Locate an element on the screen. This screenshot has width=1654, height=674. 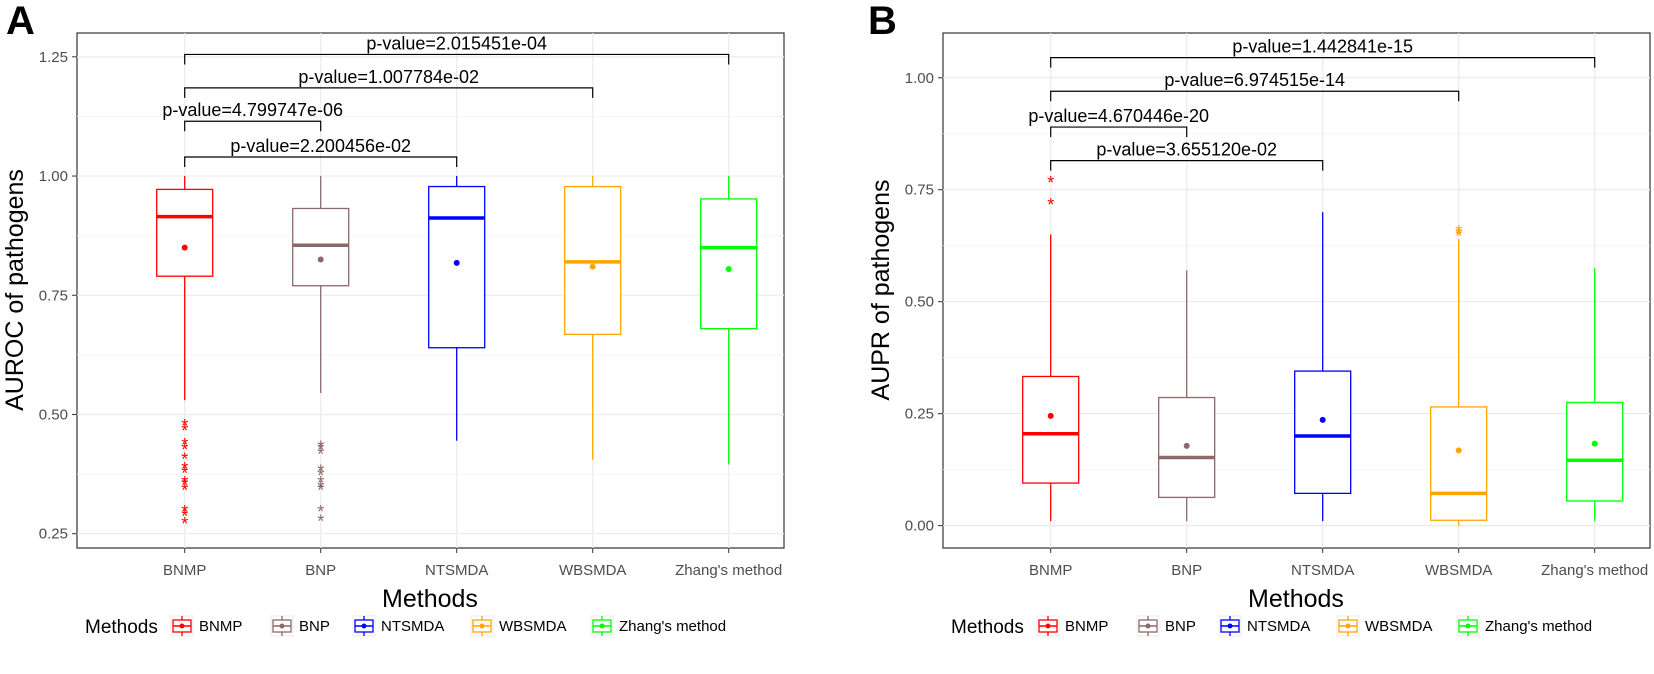
panel-letter-b: B is located at coordinates (882, 21).